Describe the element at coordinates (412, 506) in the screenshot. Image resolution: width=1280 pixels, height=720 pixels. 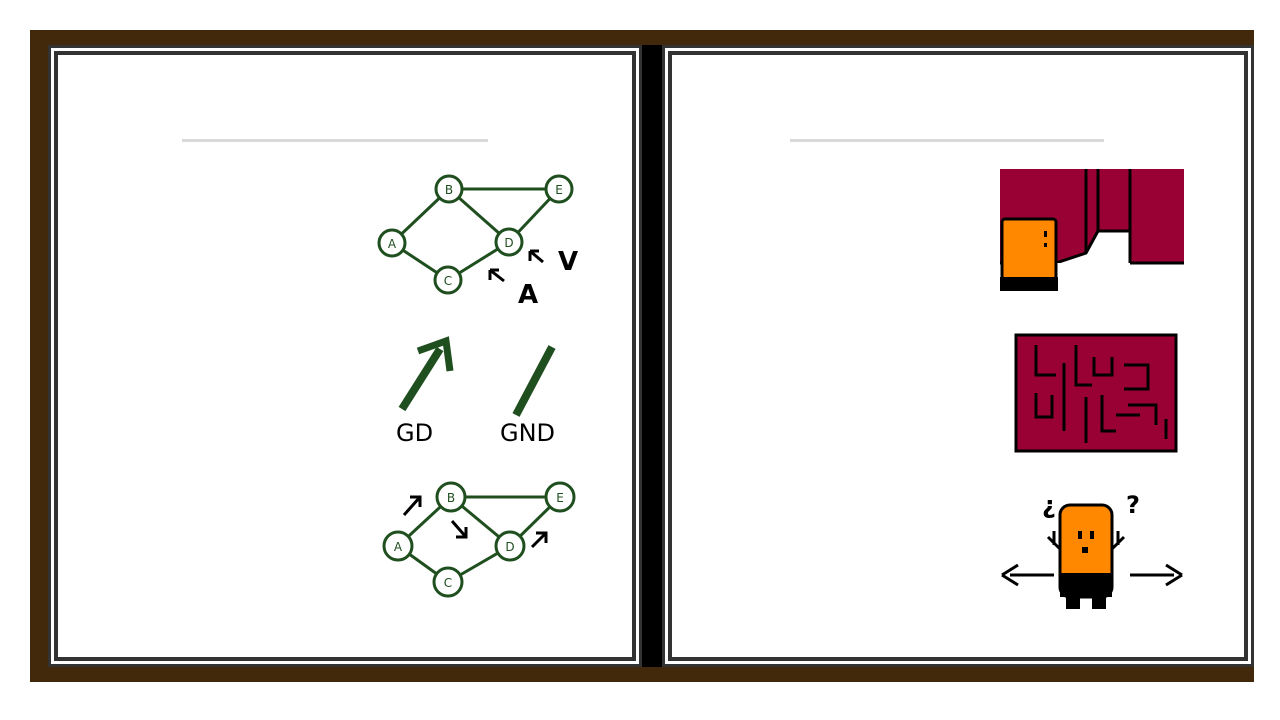
I see `arrow-a-to-b` at that location.